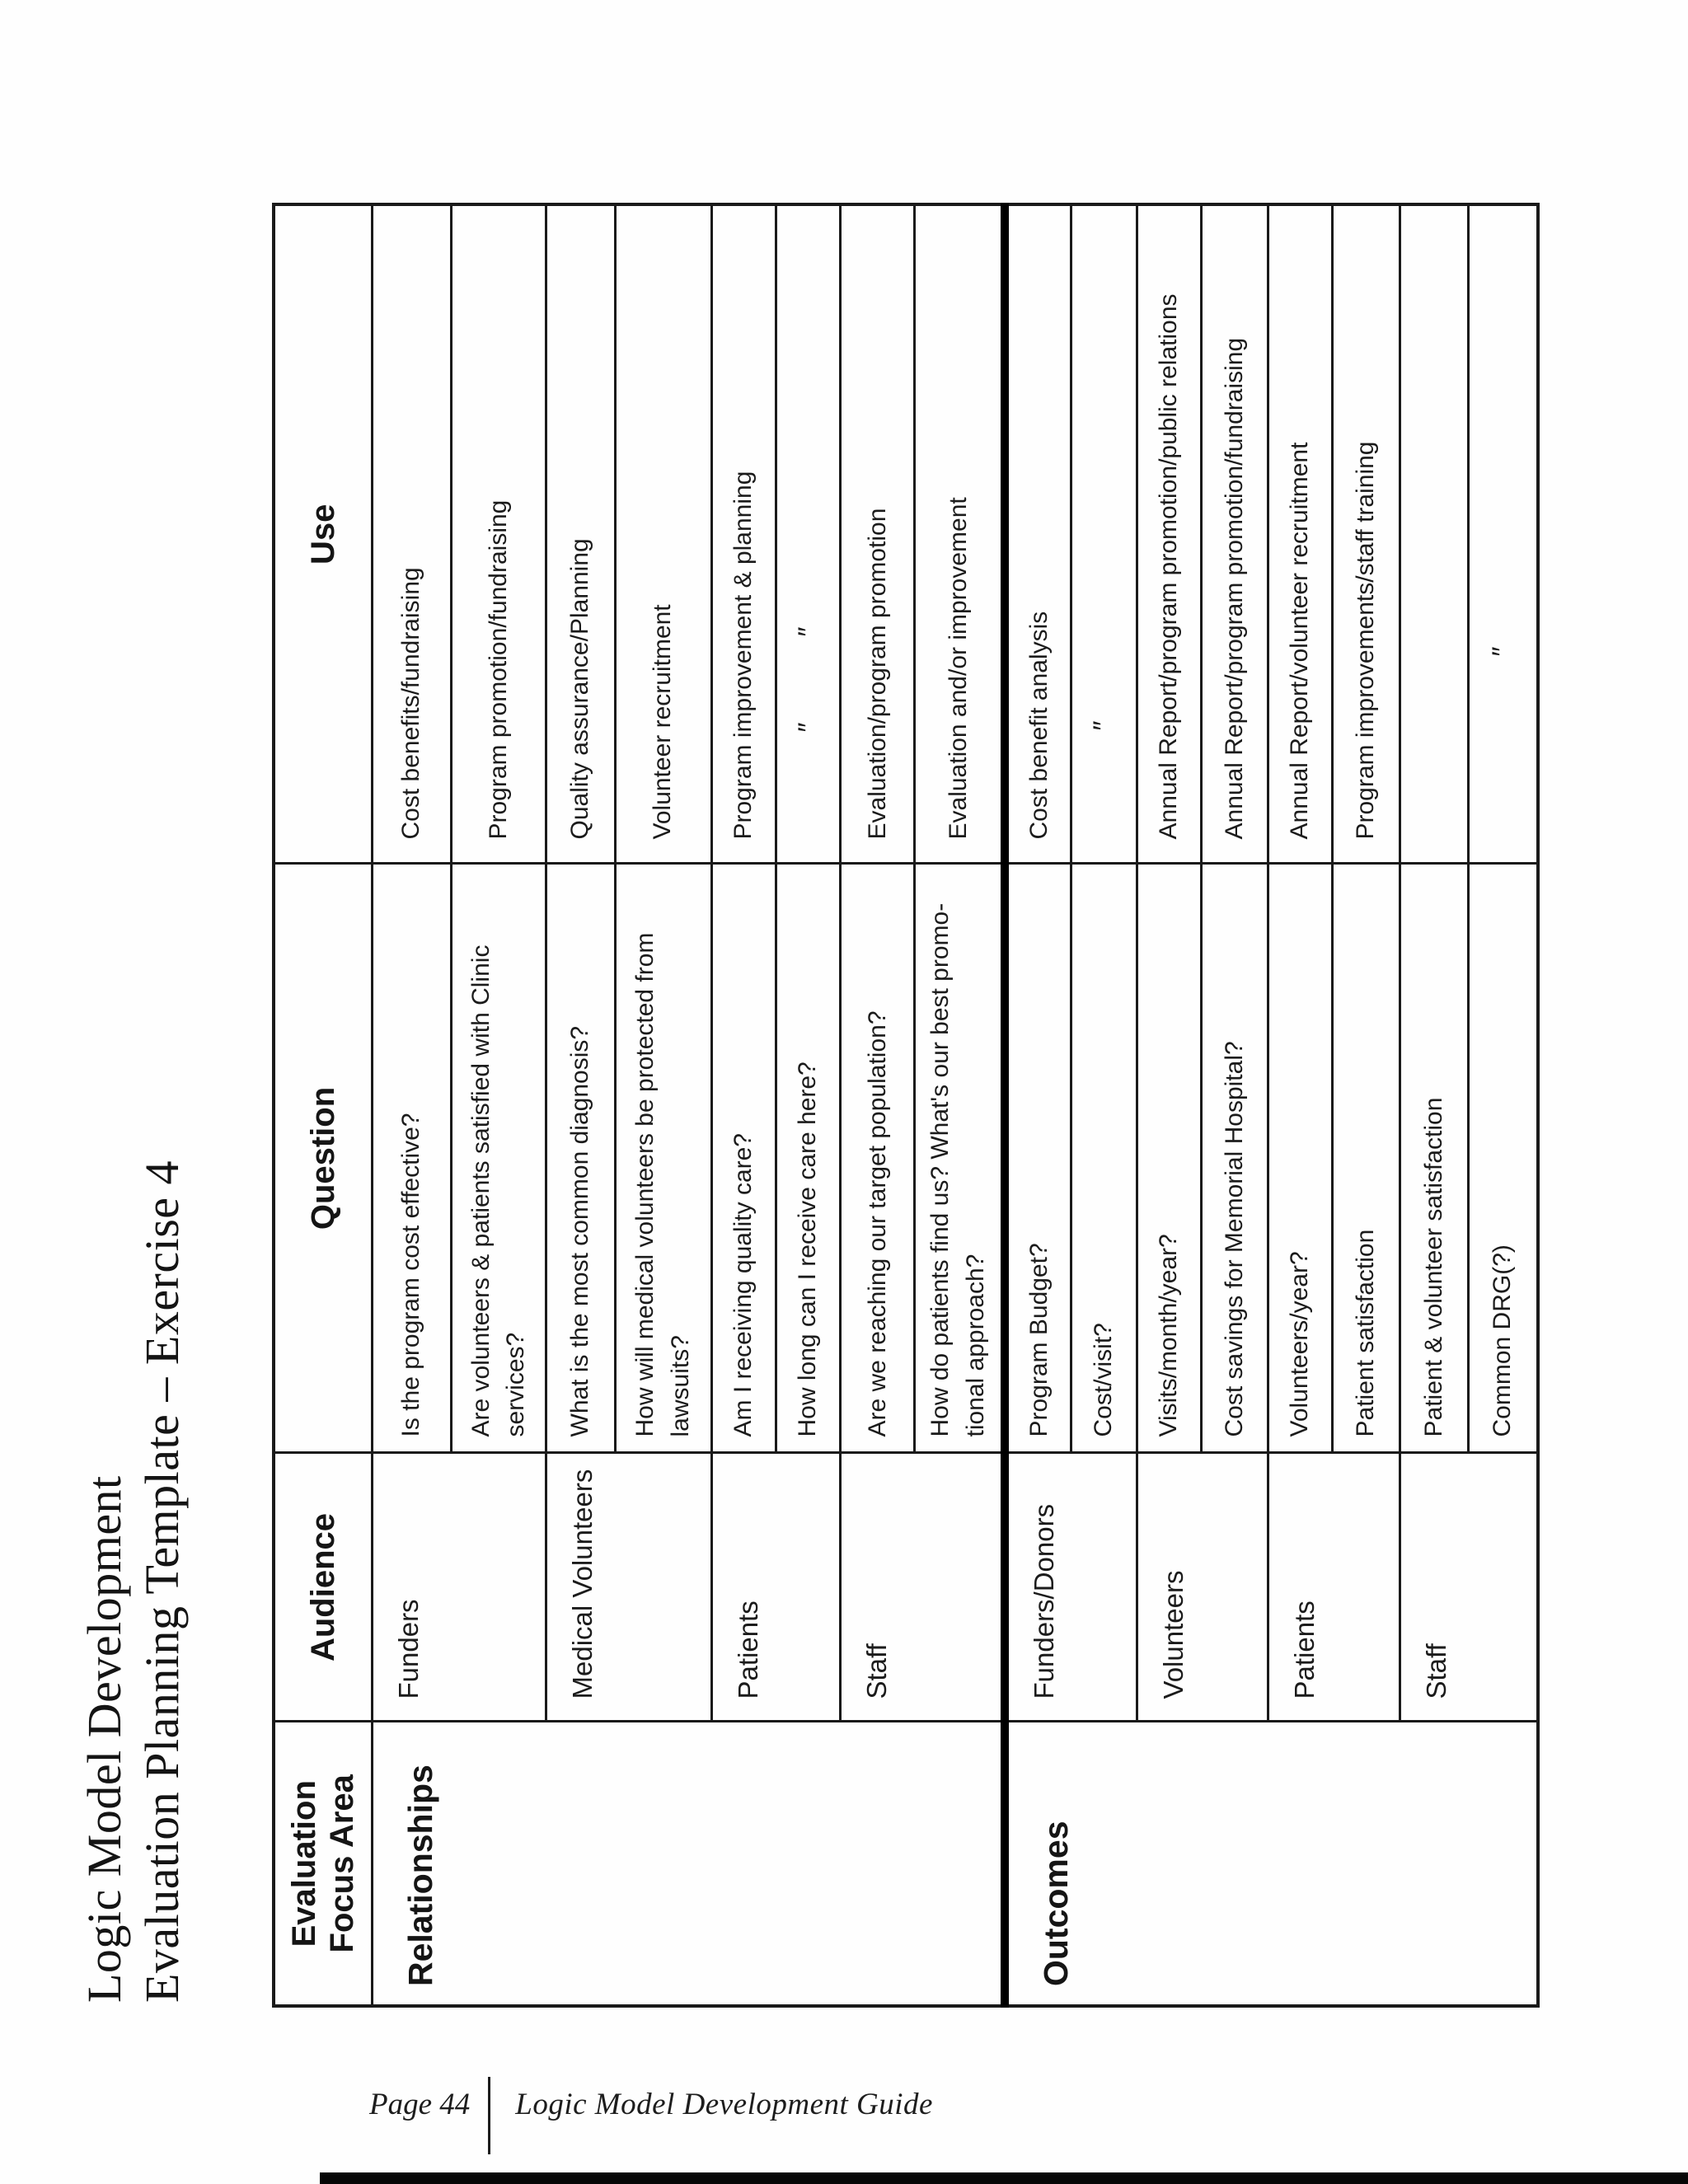 The width and height of the screenshot is (1688, 2184). I want to click on use-cell: Cost benefits/fundraising, so click(412, 534).